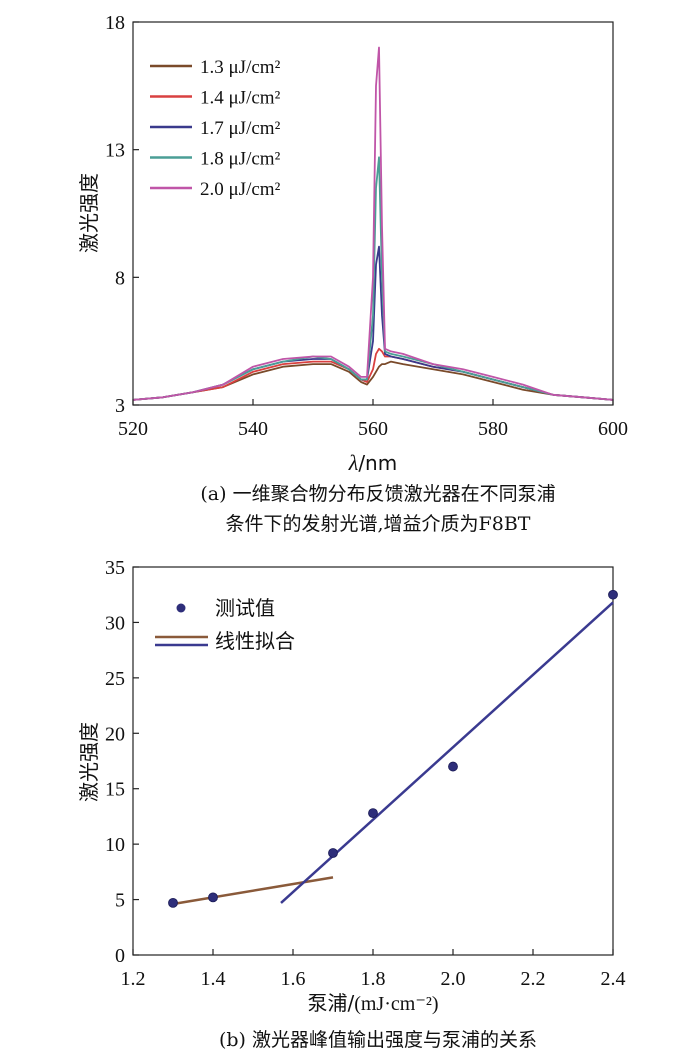 Image resolution: width=700 pixels, height=1060 pixels. What do you see at coordinates (377, 494) in the screenshot?
I see `spectrum-caption-line1: (a) 一维聚合物分布反馈激光器在不同泵浦` at bounding box center [377, 494].